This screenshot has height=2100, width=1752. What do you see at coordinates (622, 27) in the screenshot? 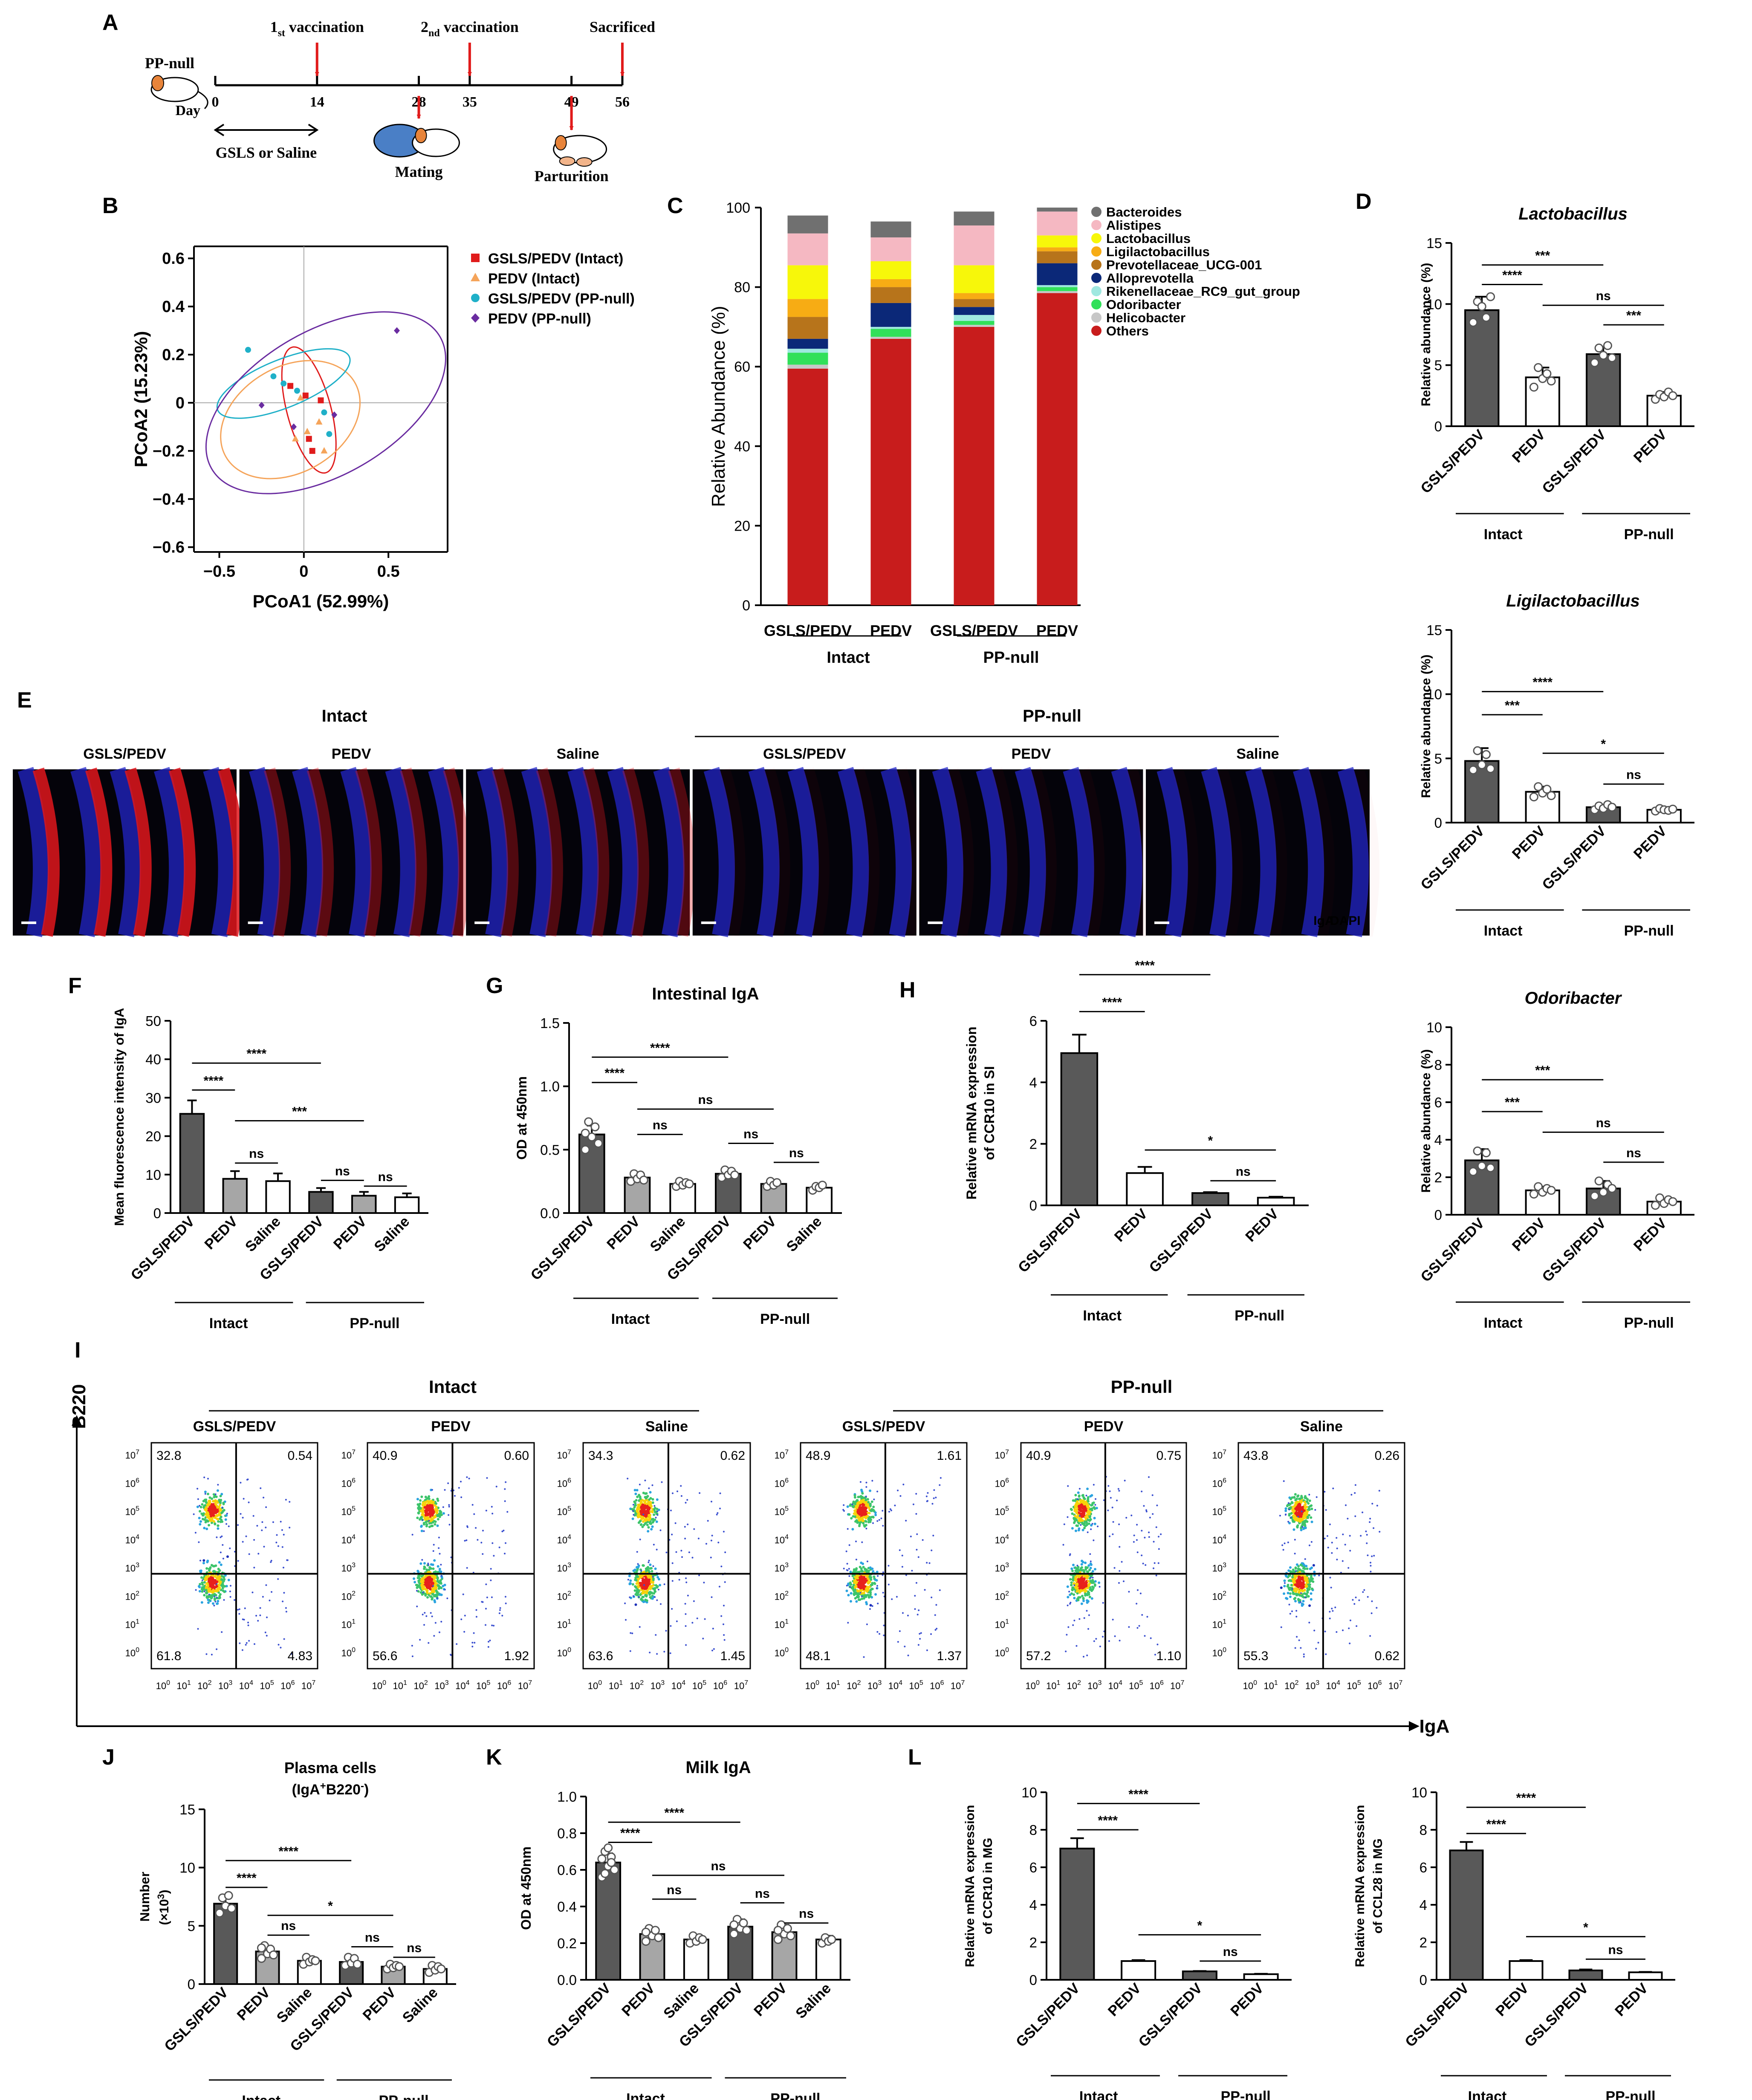
I see `event-label: Sacrificed` at bounding box center [622, 27].